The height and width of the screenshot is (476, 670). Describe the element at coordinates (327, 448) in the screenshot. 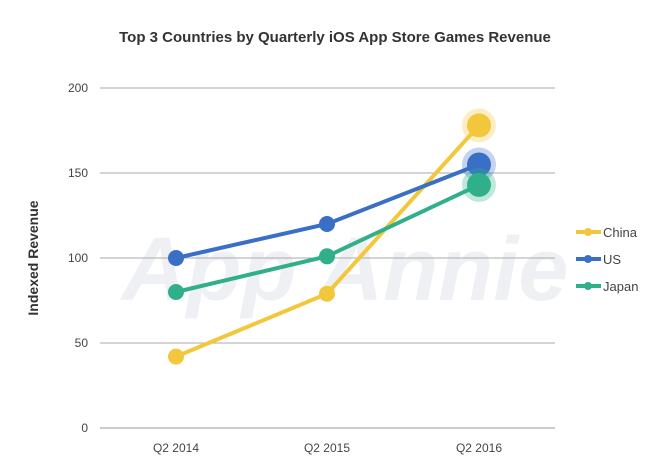

I see `x-tick-label: Q2 2015` at that location.